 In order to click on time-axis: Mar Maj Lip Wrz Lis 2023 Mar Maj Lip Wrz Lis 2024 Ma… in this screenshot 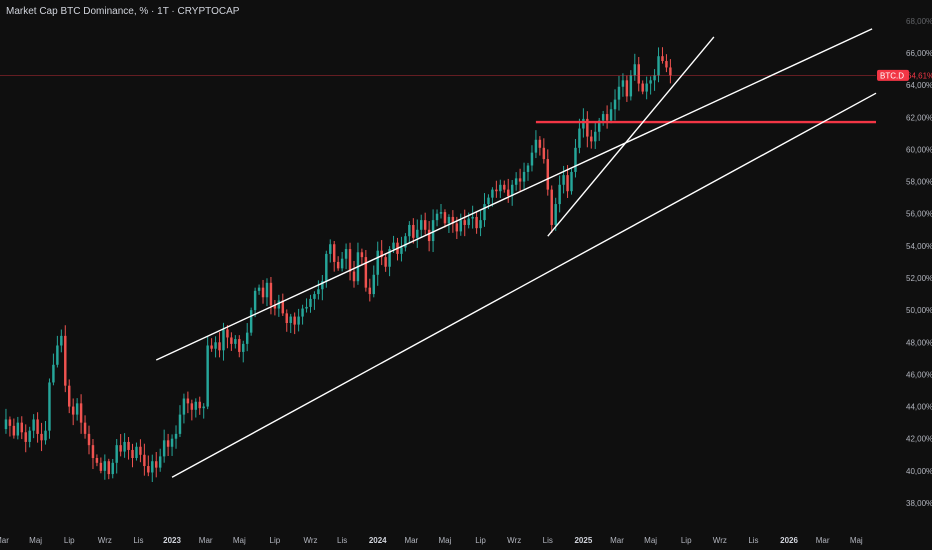, I will do `click(431, 540)`.